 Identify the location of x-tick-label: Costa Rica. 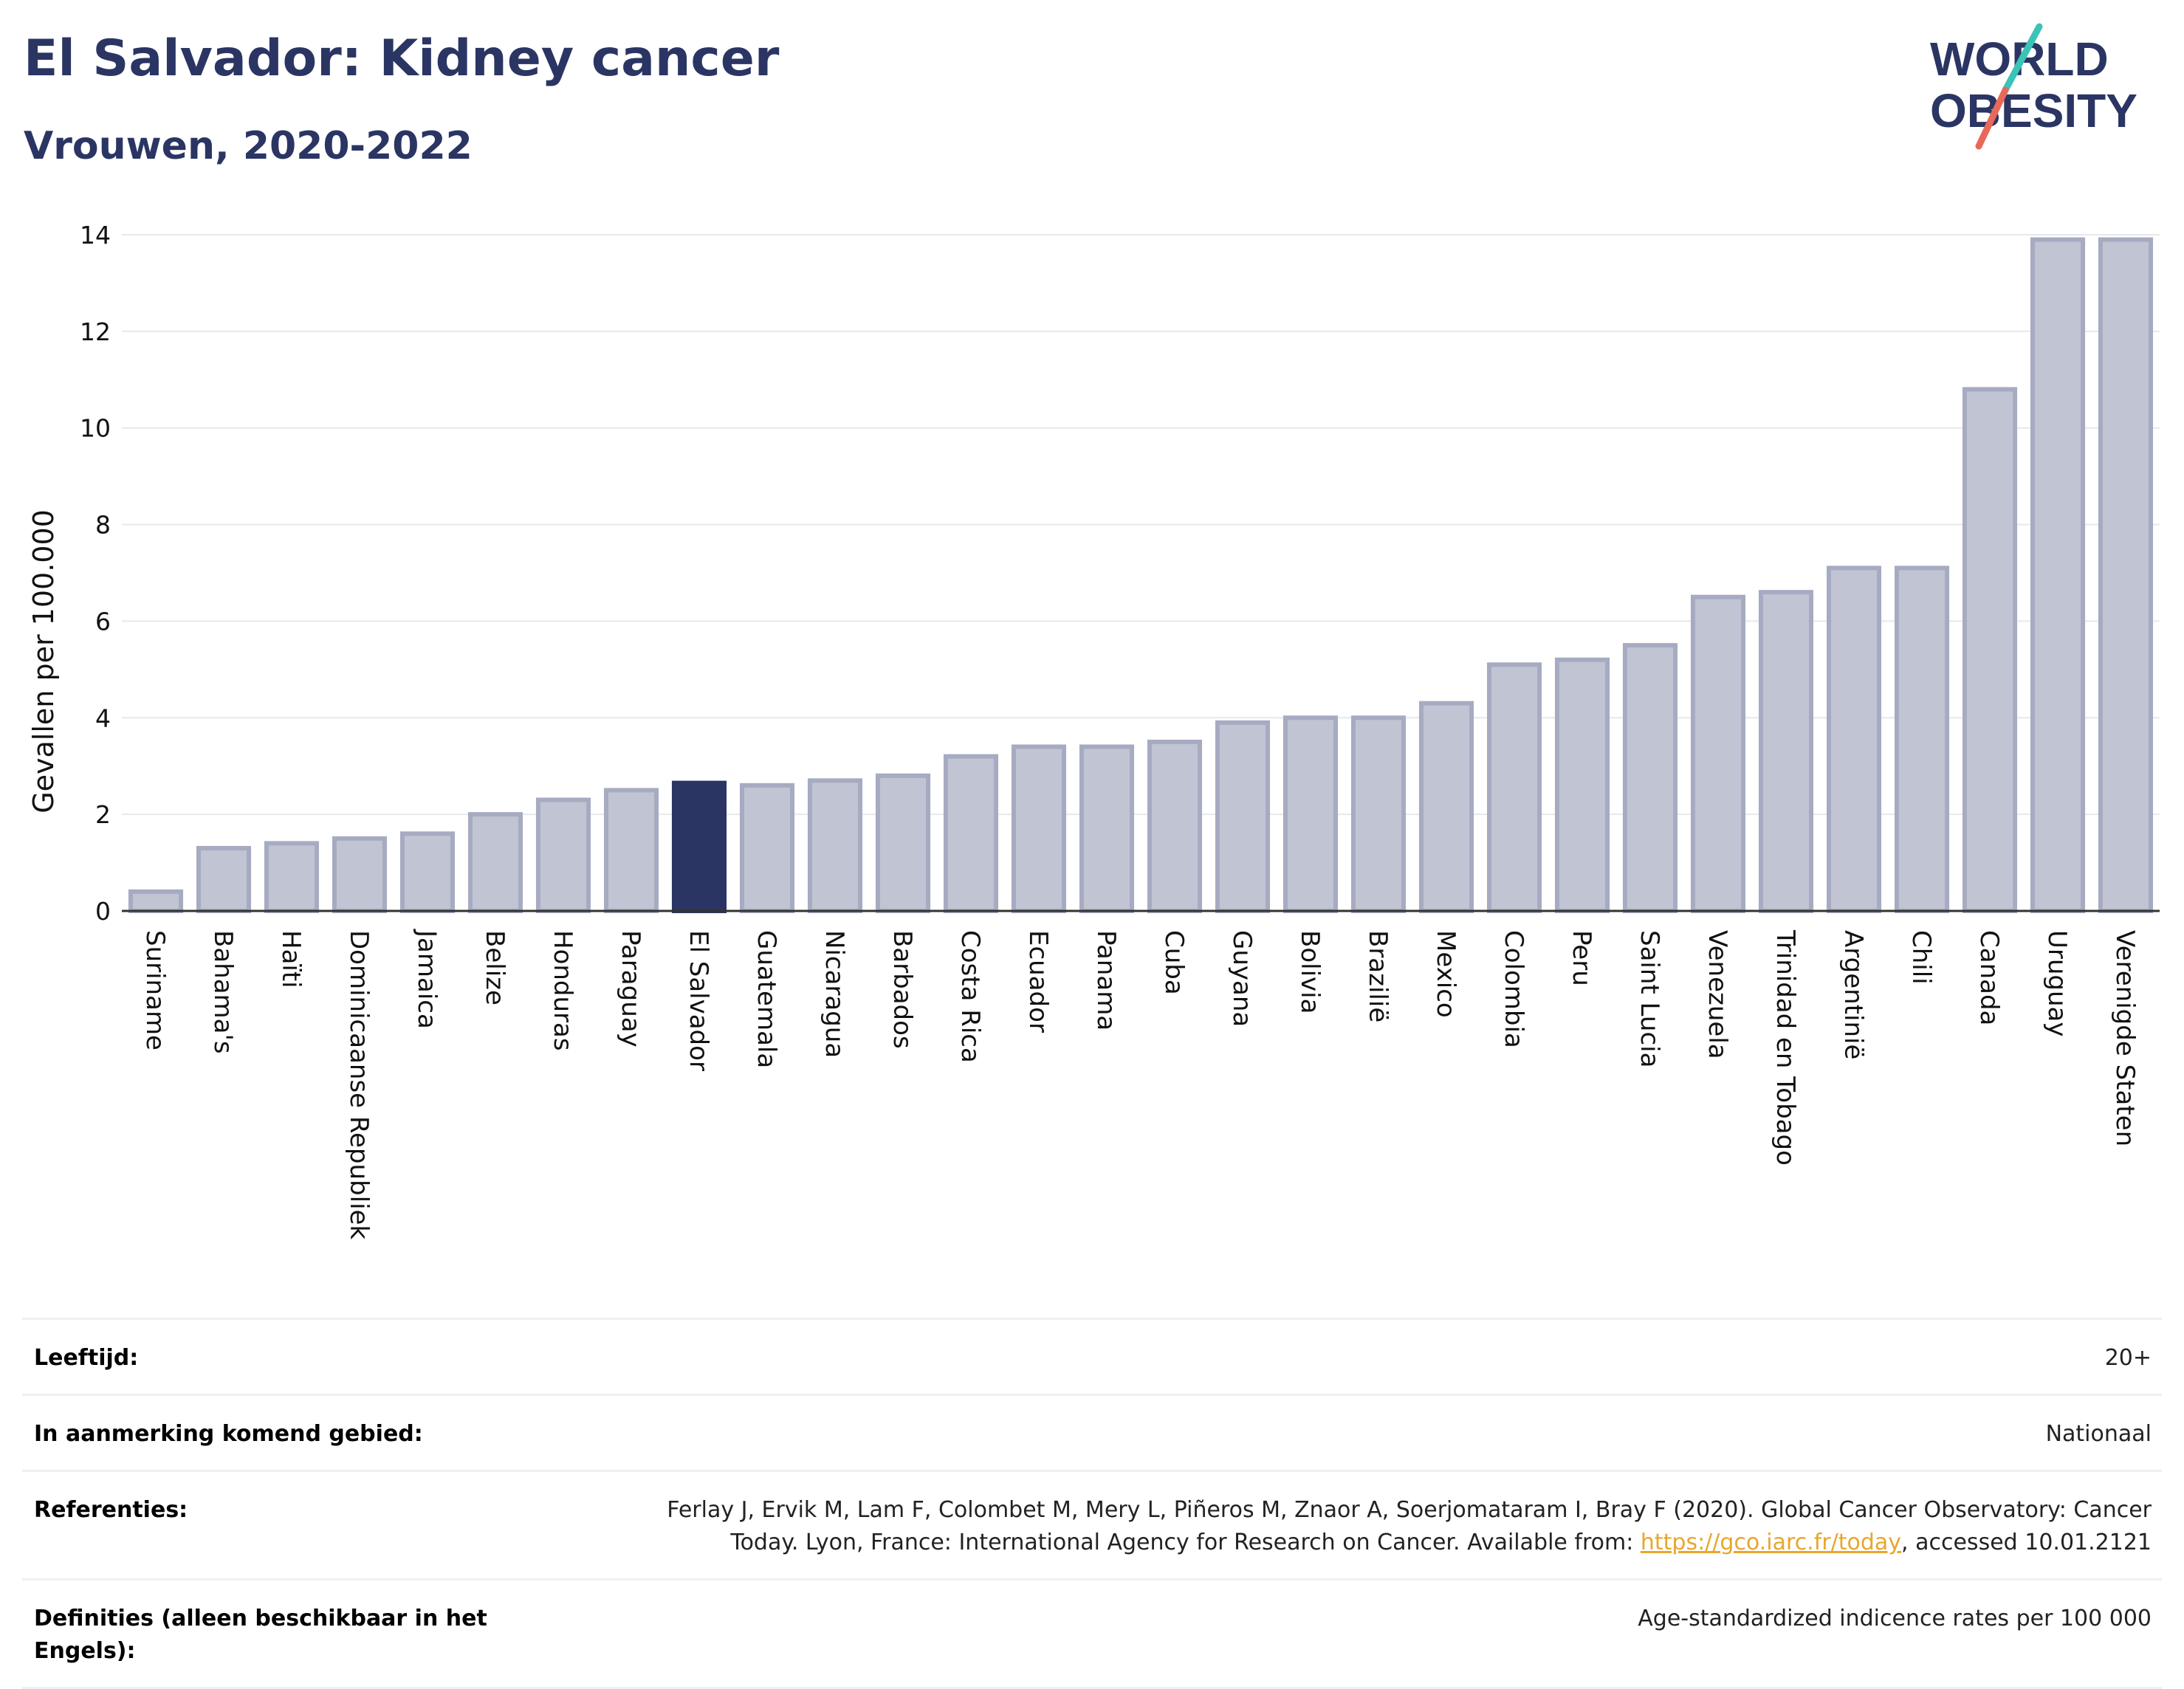
(970, 996).